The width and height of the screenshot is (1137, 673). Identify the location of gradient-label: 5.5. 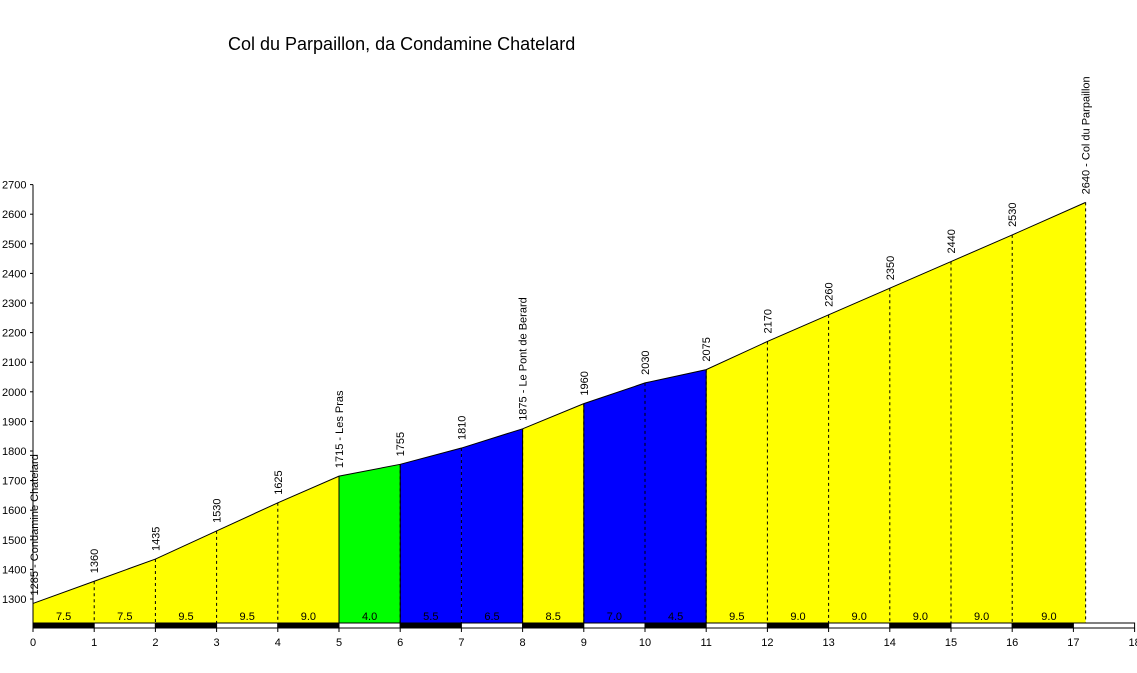
(430, 617).